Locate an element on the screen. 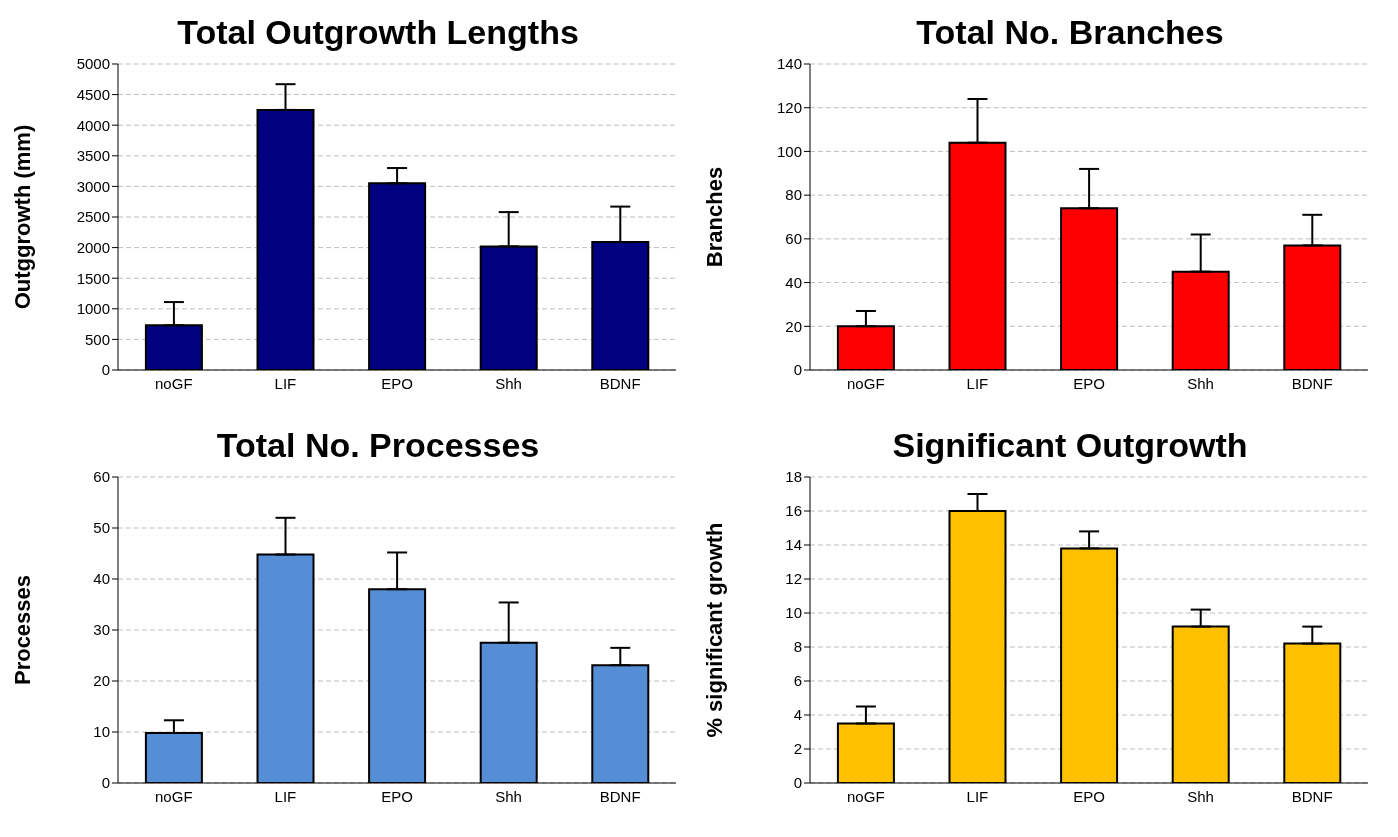 The image size is (1398, 837). y-tick-label: 3000 is located at coordinates (93, 186).